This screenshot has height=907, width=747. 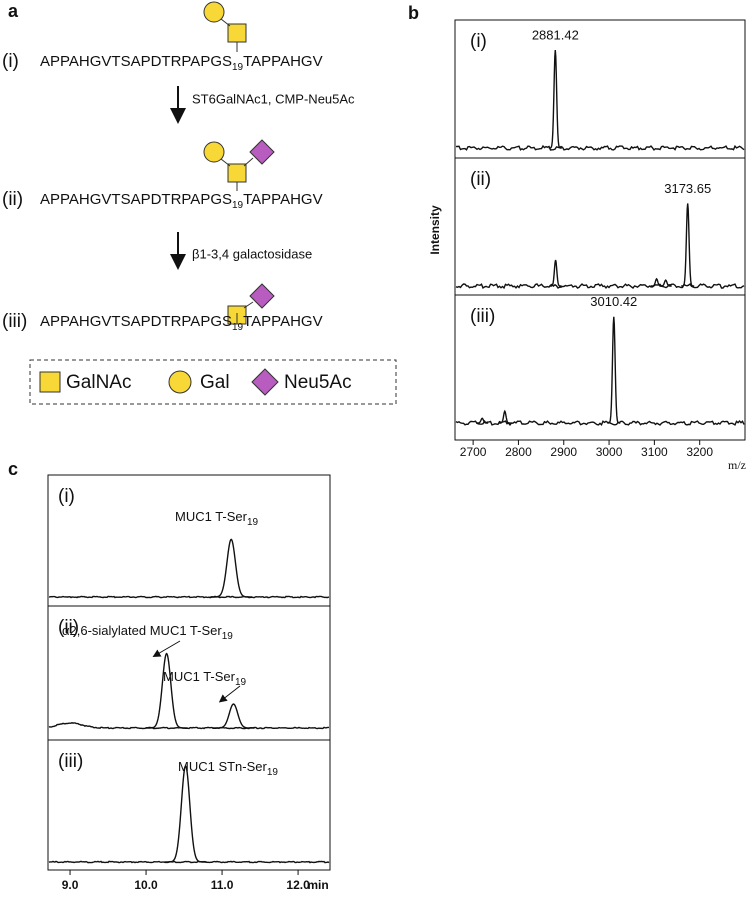 I want to click on panel-label: b, so click(x=413, y=13).